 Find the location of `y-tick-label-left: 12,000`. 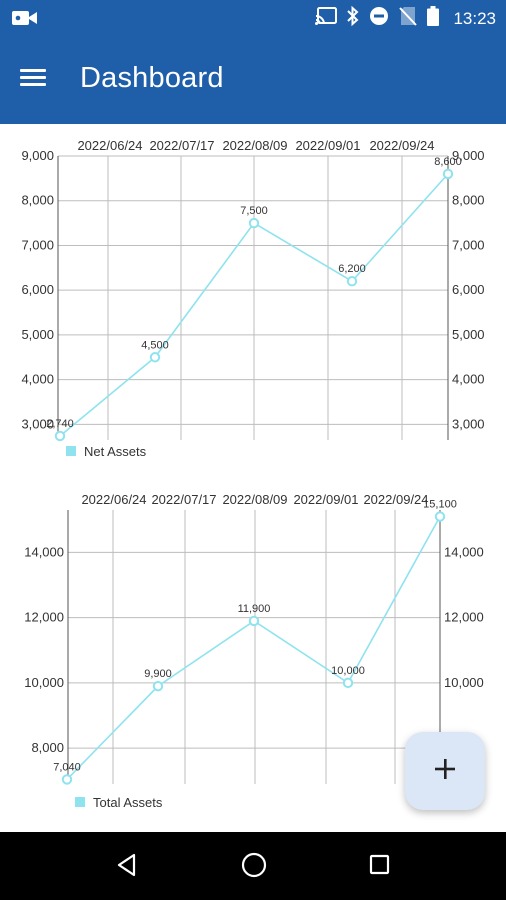

y-tick-label-left: 12,000 is located at coordinates (44, 617).